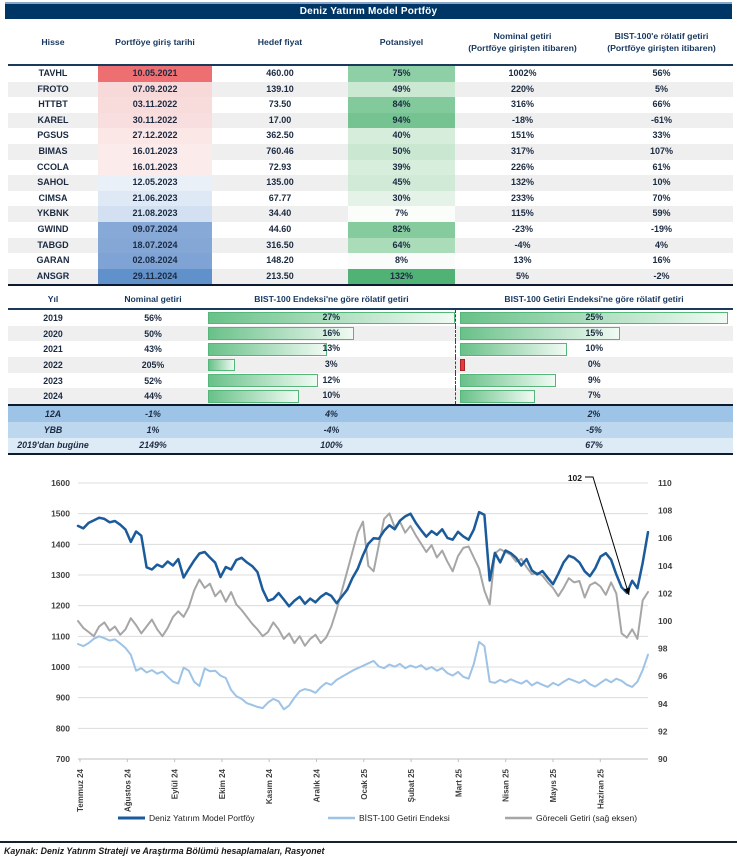  I want to click on table-row: PGSUS 27.12.2022 362.50 40% 151% 33%, so click(370, 136).